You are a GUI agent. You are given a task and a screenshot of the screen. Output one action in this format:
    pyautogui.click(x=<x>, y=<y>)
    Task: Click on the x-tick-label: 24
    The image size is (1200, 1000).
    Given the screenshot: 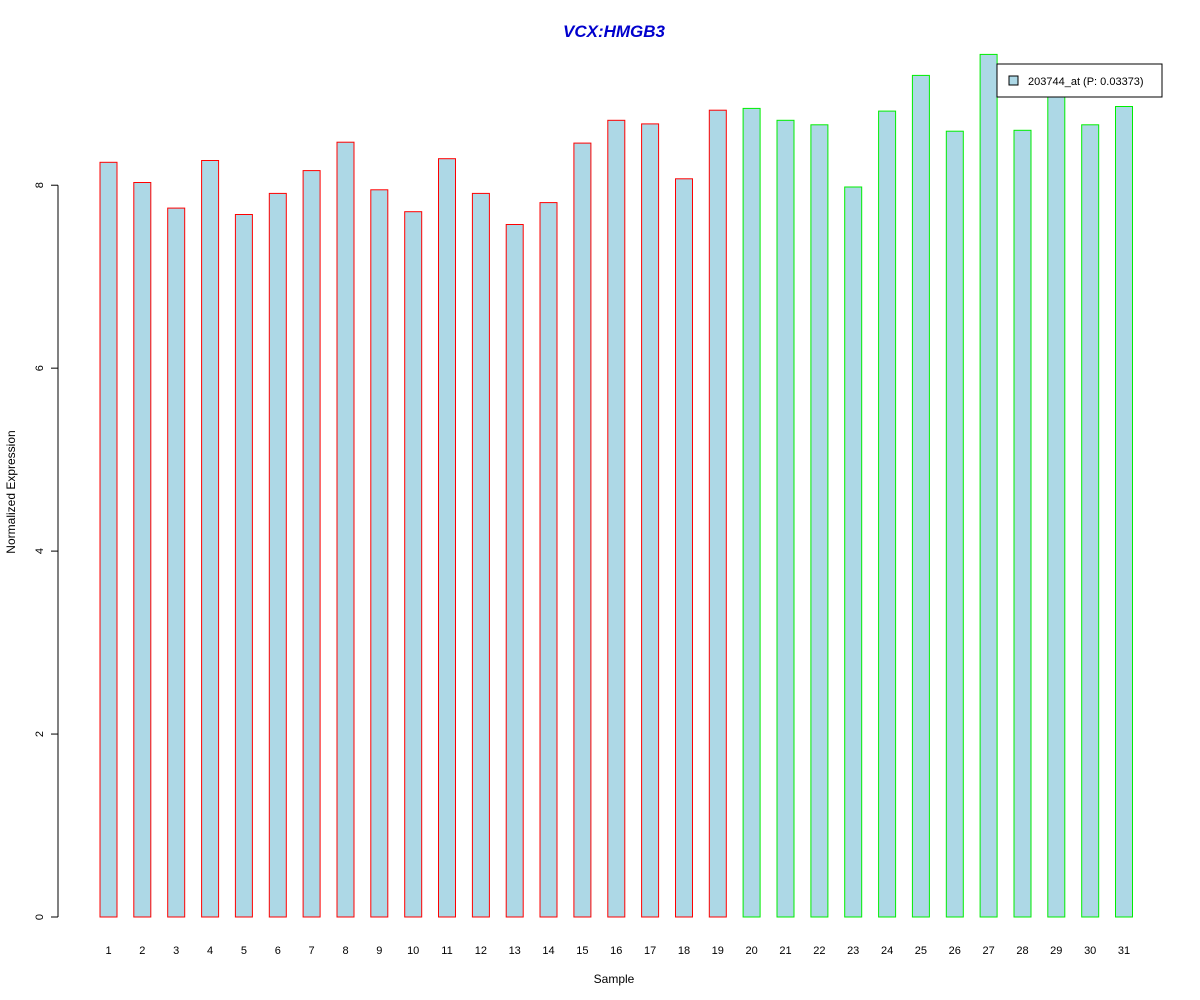 What is the action you would take?
    pyautogui.click(x=887, y=951)
    